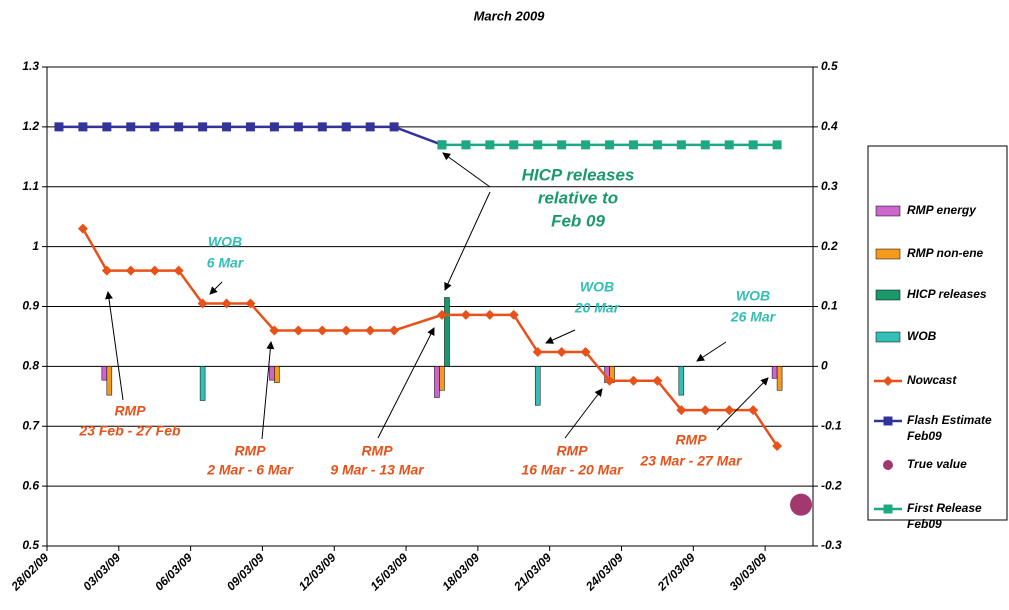 The image size is (1009, 610). Describe the element at coordinates (831, 485) in the screenshot. I see `y2-tick-label: -0.2` at that location.